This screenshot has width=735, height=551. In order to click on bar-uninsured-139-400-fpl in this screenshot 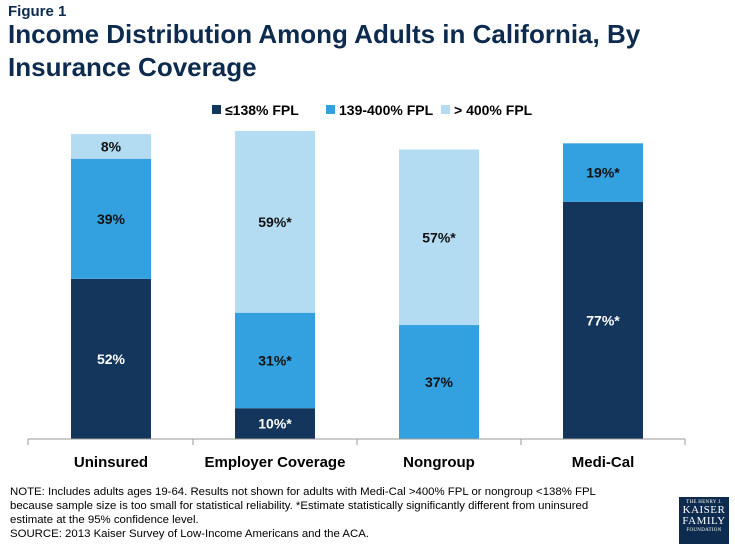, I will do `click(111, 218)`.